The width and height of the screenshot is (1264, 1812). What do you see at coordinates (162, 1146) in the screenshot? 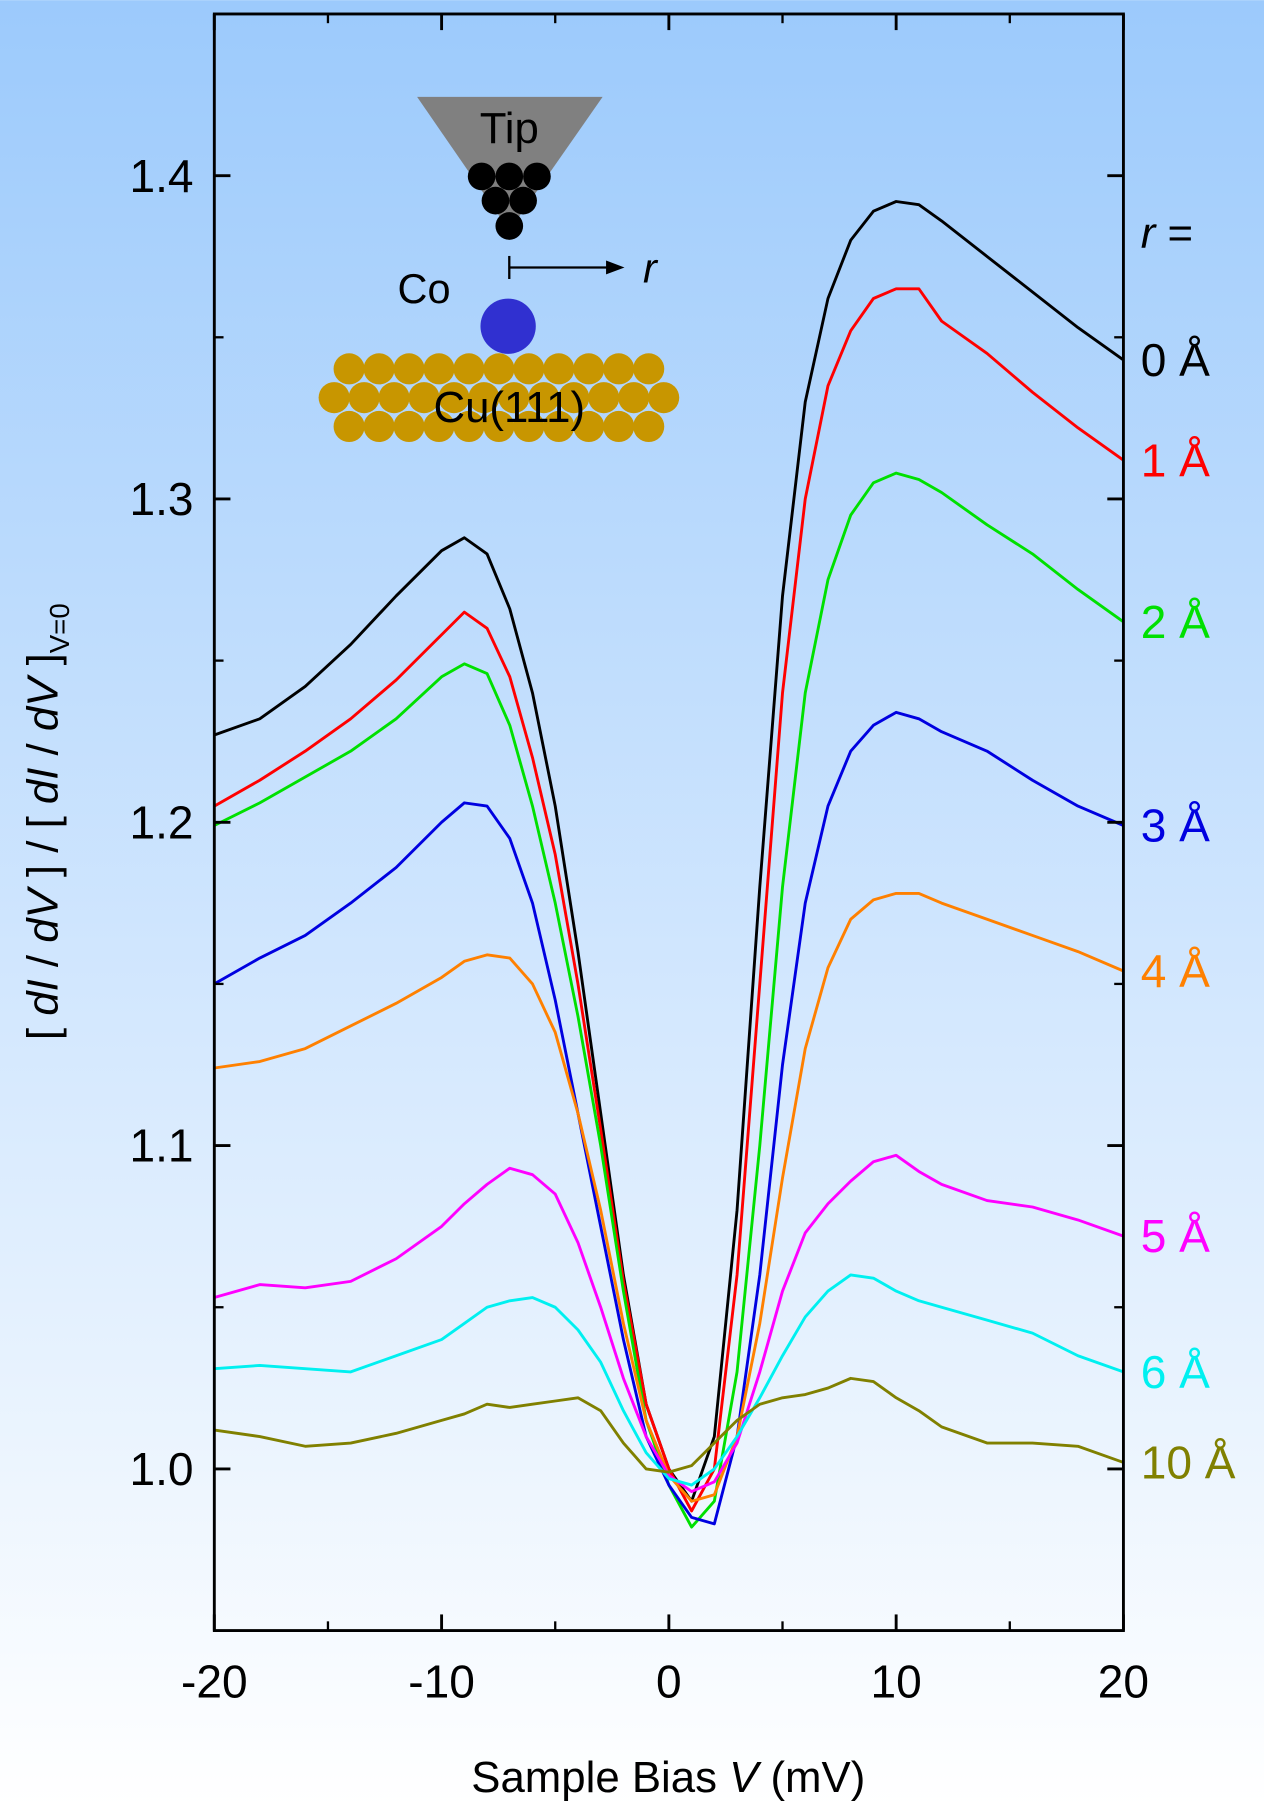
I see `y-tick-label: 1.1` at bounding box center [162, 1146].